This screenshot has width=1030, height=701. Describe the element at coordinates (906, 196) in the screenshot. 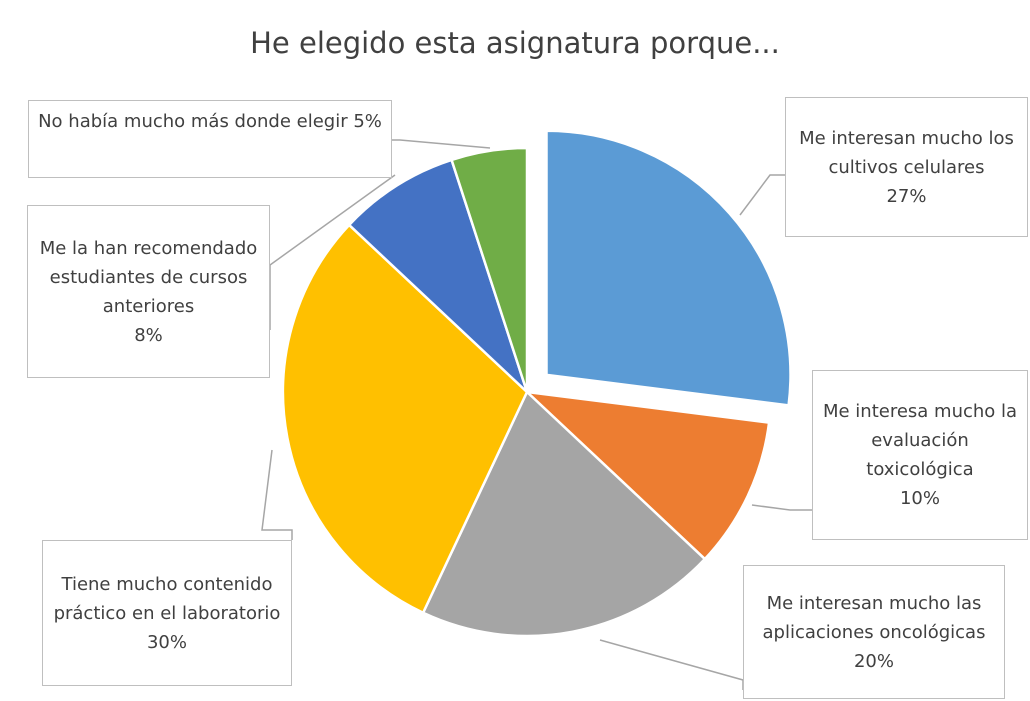

I see `value-label: 27%` at that location.